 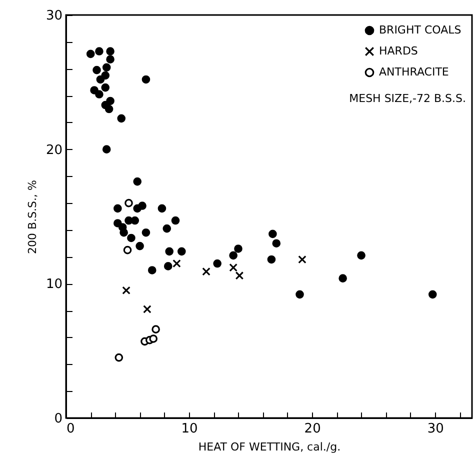 What do you see at coordinates (32, 217) in the screenshot?
I see `y-axis-title: 200 B.S.S., %` at bounding box center [32, 217].